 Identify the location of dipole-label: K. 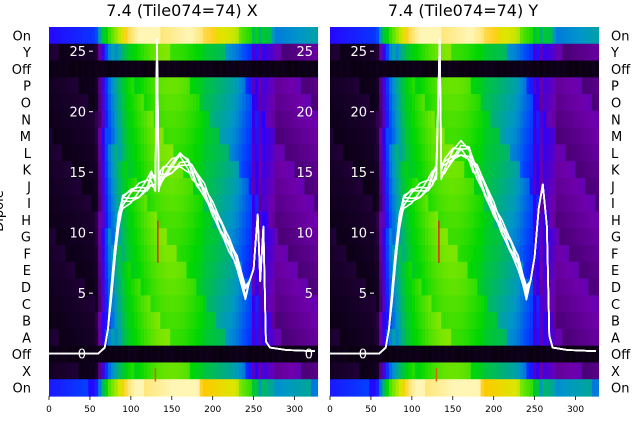
(615, 171).